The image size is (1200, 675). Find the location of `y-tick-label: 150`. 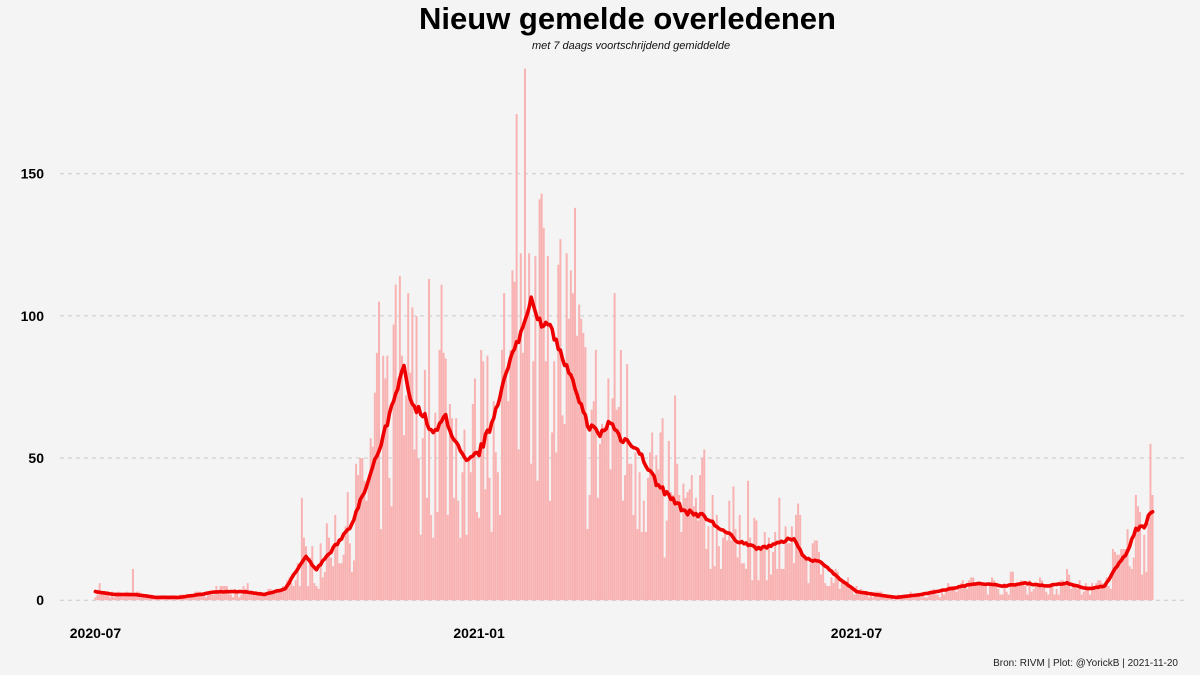

y-tick-label: 150 is located at coordinates (33, 174).